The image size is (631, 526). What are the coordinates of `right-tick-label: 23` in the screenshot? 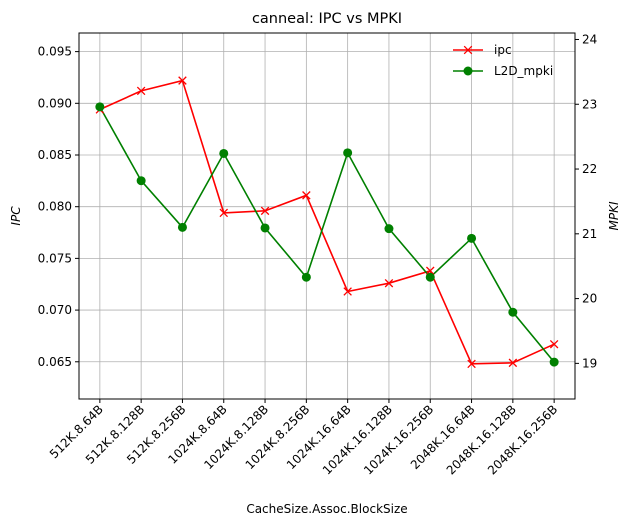 It's located at (589, 104).